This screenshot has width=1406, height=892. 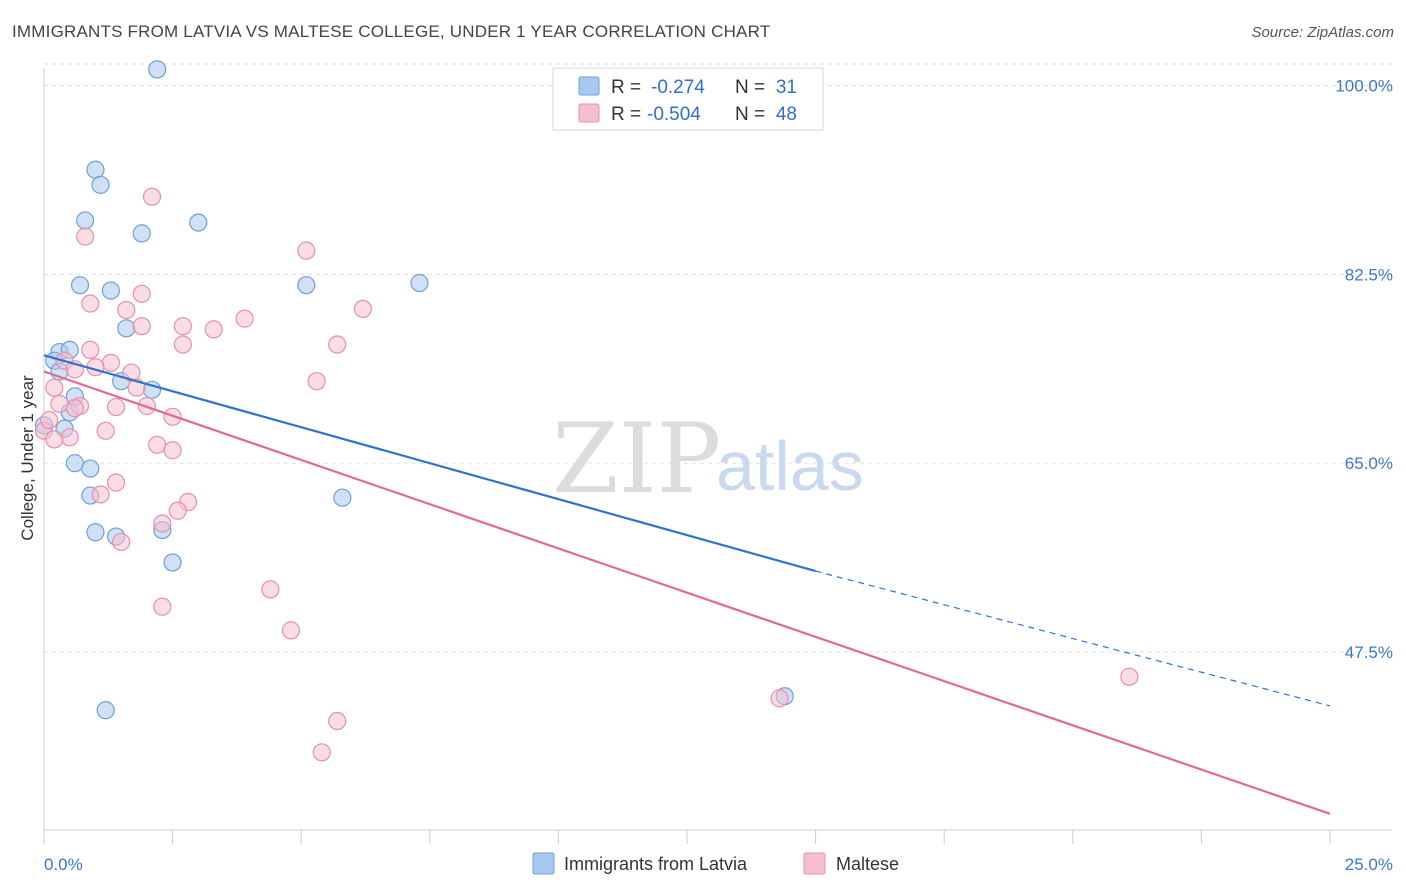 What do you see at coordinates (674, 114) in the screenshot?
I see `legend-r-value-maltese: -0.504` at bounding box center [674, 114].